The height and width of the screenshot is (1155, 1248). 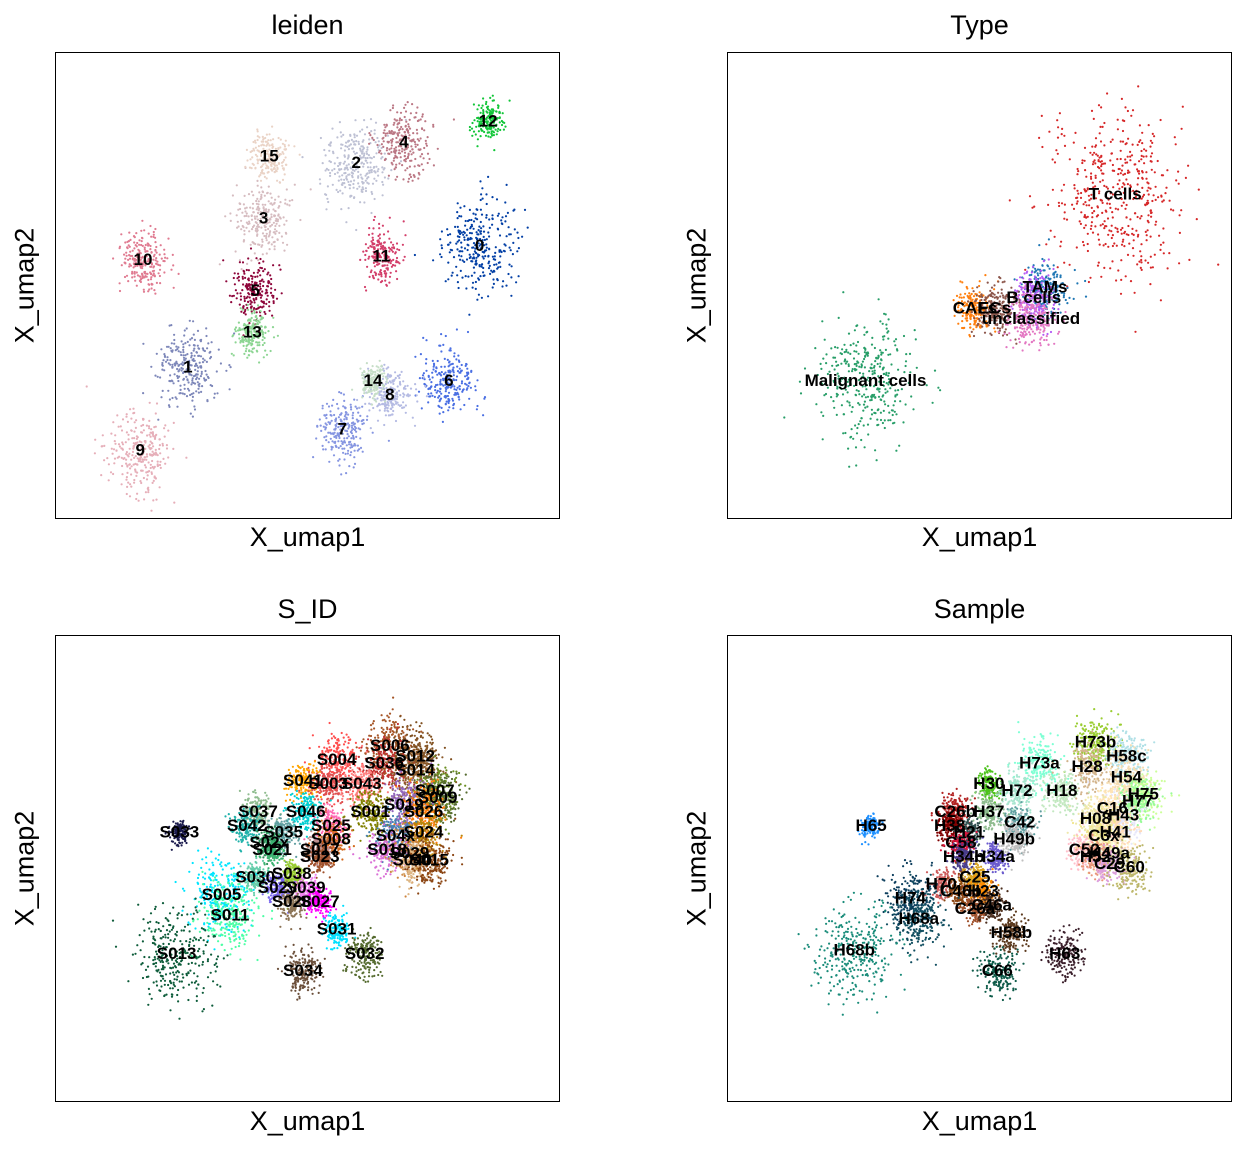 I want to click on cluster-label: 4, so click(x=404, y=141).